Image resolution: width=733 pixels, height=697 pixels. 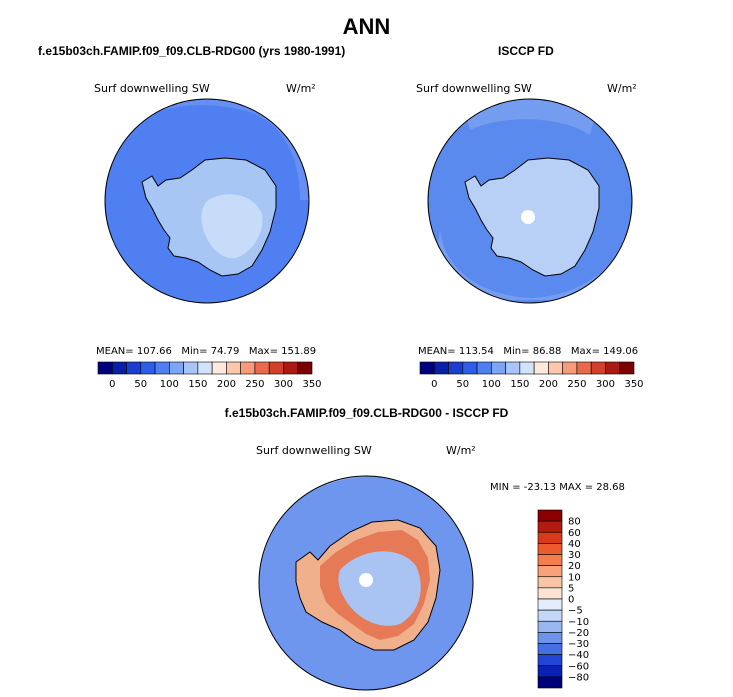 I want to click on obs-colorbar-tick-label: 150, so click(x=519, y=384).